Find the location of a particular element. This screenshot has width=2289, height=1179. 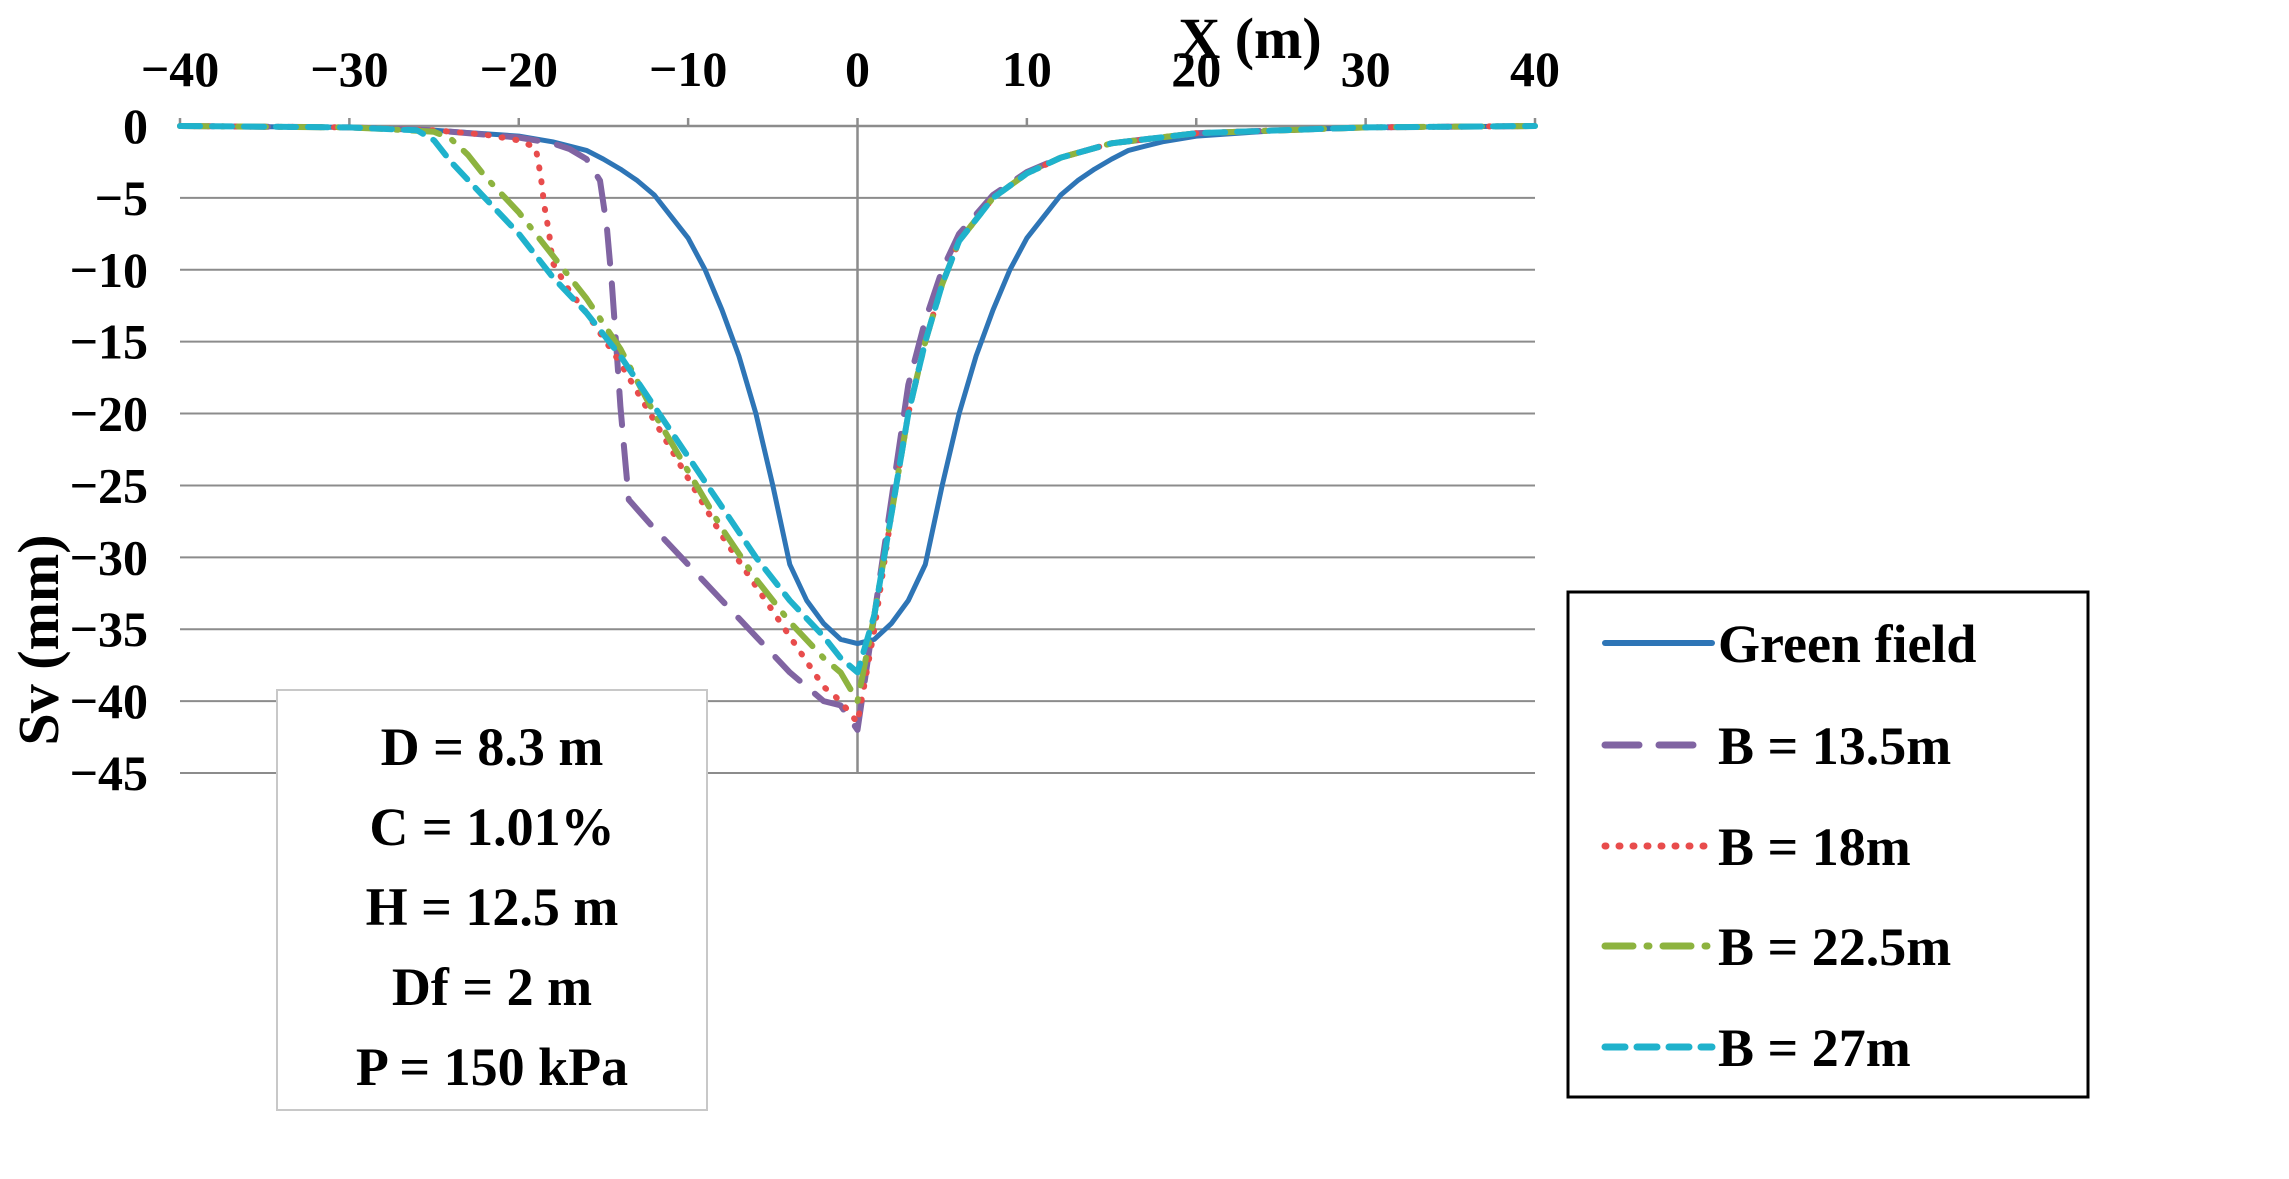

legend-frame is located at coordinates (1828, 844).